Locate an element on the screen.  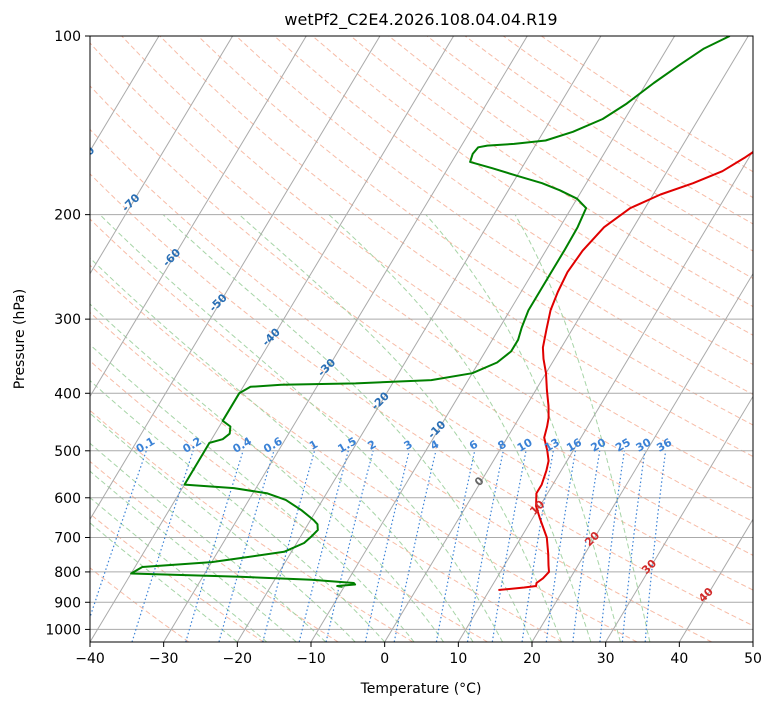
y-axis-label: Pressure (hPa) is located at coordinates (20, 339).